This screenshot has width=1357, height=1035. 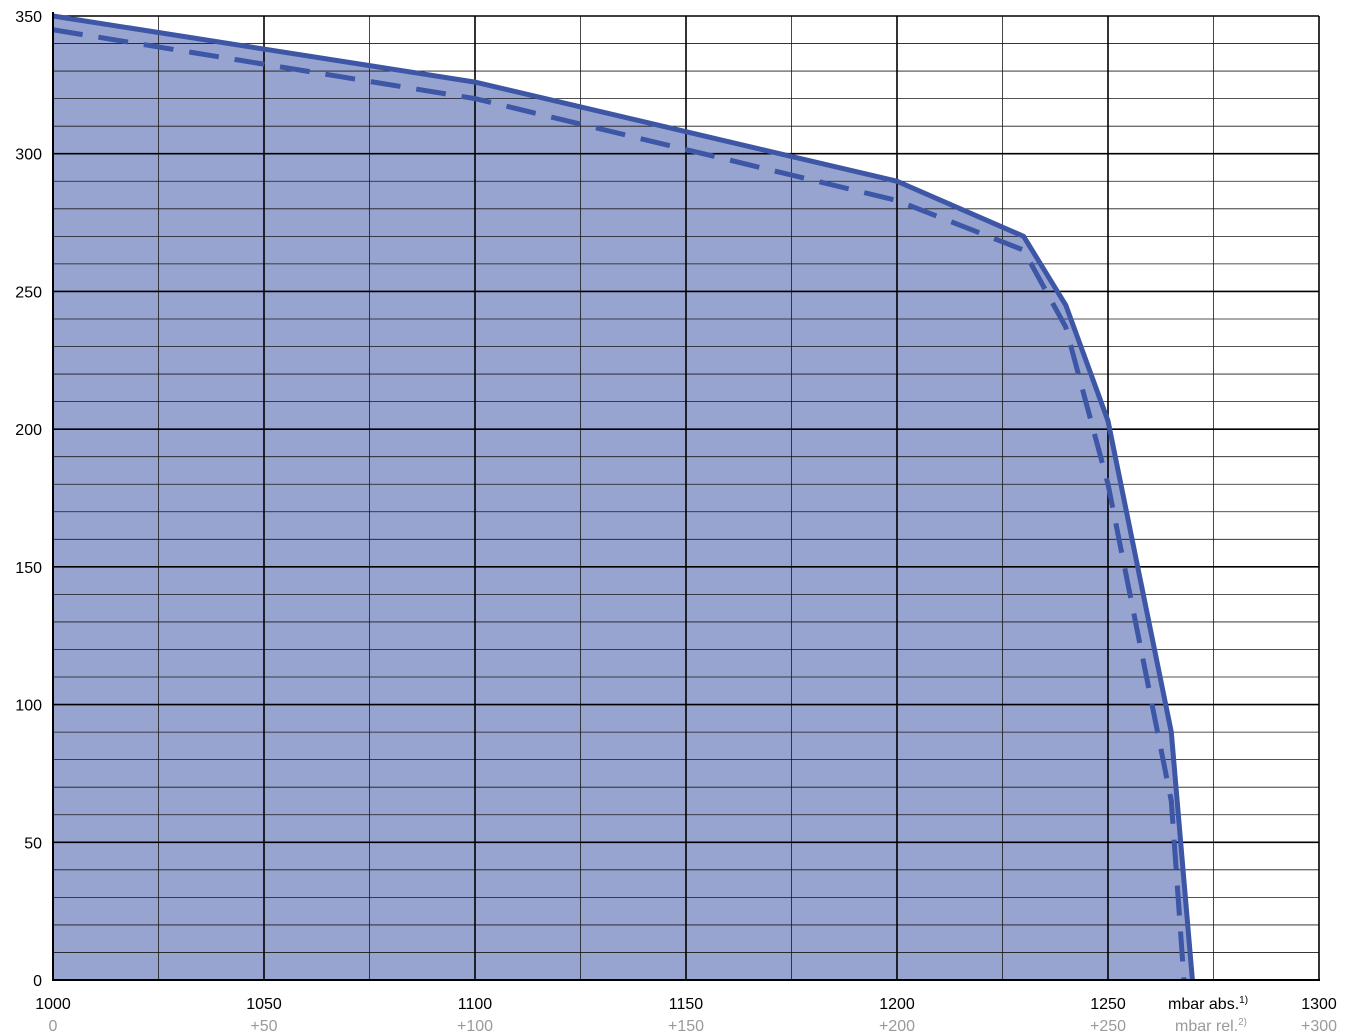 What do you see at coordinates (1108, 1026) in the screenshot?
I see `x-tick-label-rel: +250` at bounding box center [1108, 1026].